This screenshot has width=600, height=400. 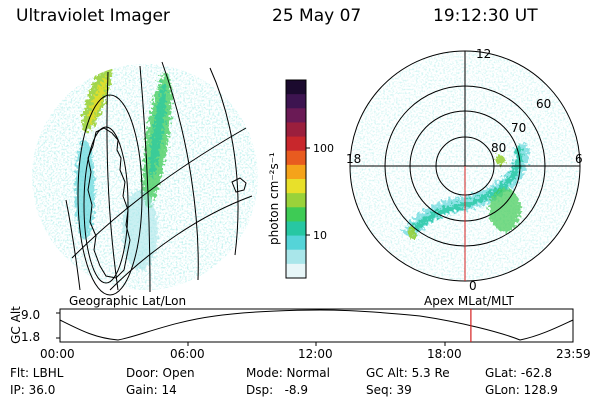 What do you see at coordinates (277, 390) in the screenshot?
I see `info-dsp: Dsp: -8.9` at bounding box center [277, 390].